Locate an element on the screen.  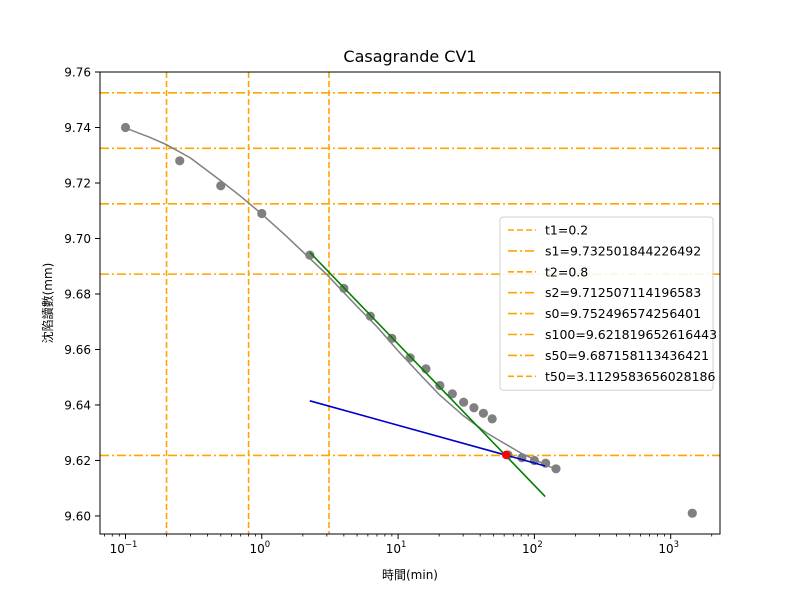
x-tick-exponent: 3 is located at coordinates (676, 545).